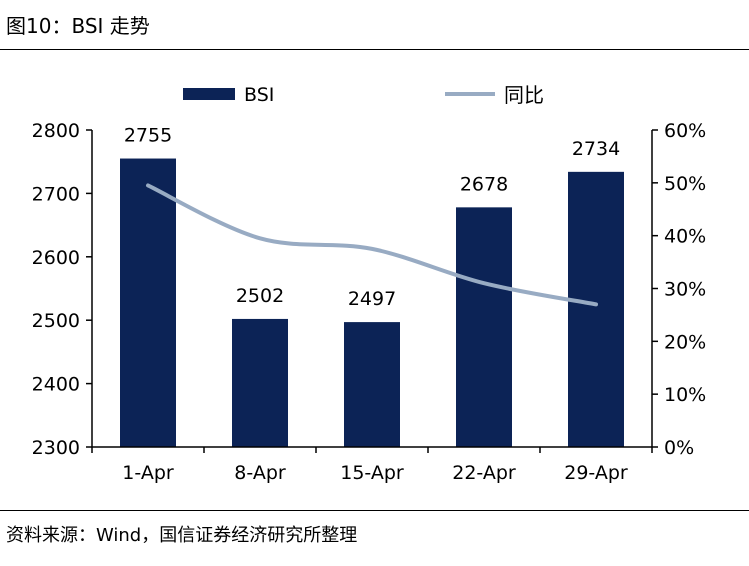  I want to click on left-tick-label: 2300, so click(56, 448).